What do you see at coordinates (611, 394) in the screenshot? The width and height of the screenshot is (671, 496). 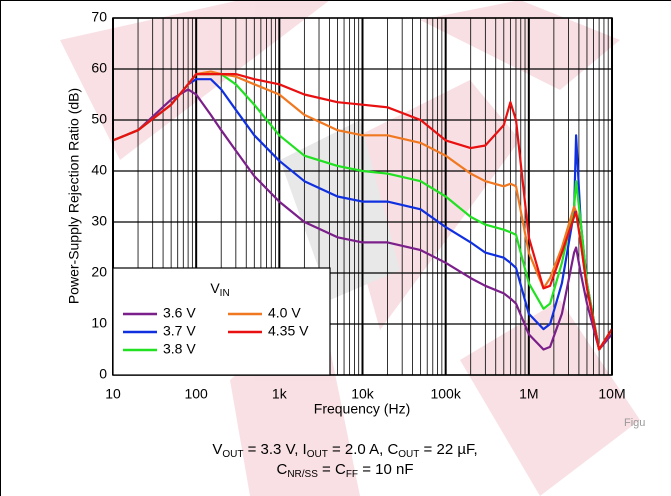 I see `x-tick-label: 10M` at bounding box center [611, 394].